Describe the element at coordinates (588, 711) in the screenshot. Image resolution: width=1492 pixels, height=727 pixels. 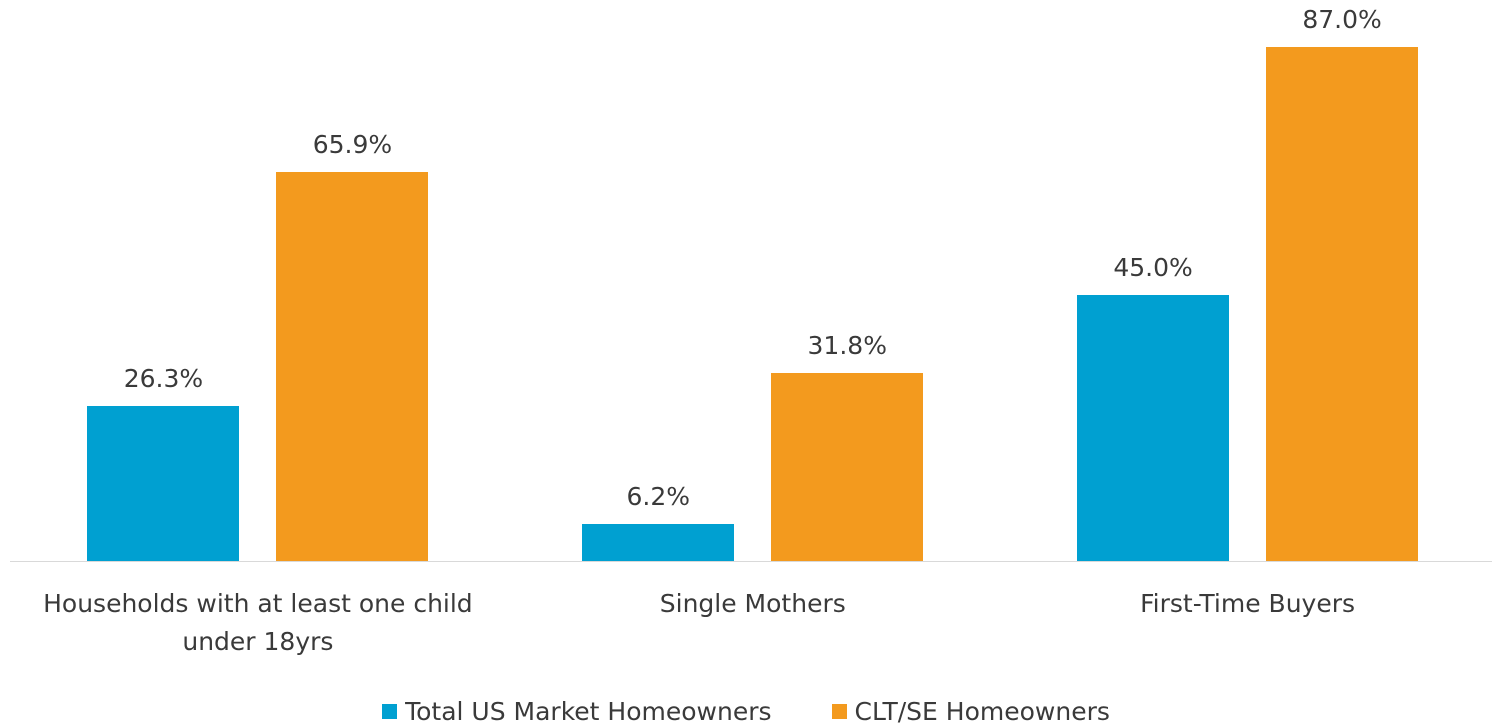
I see `legend-label: Total US Market Homeowners` at that location.